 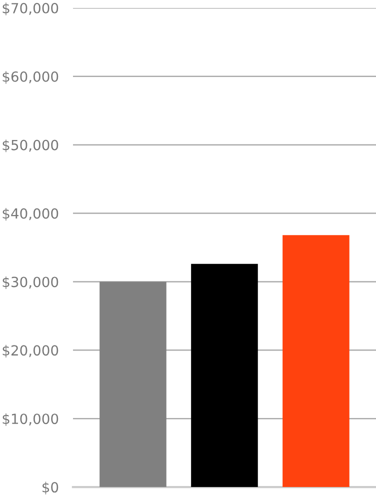 What do you see at coordinates (30, 283) in the screenshot?
I see `y-tick-label: $30,000` at bounding box center [30, 283].